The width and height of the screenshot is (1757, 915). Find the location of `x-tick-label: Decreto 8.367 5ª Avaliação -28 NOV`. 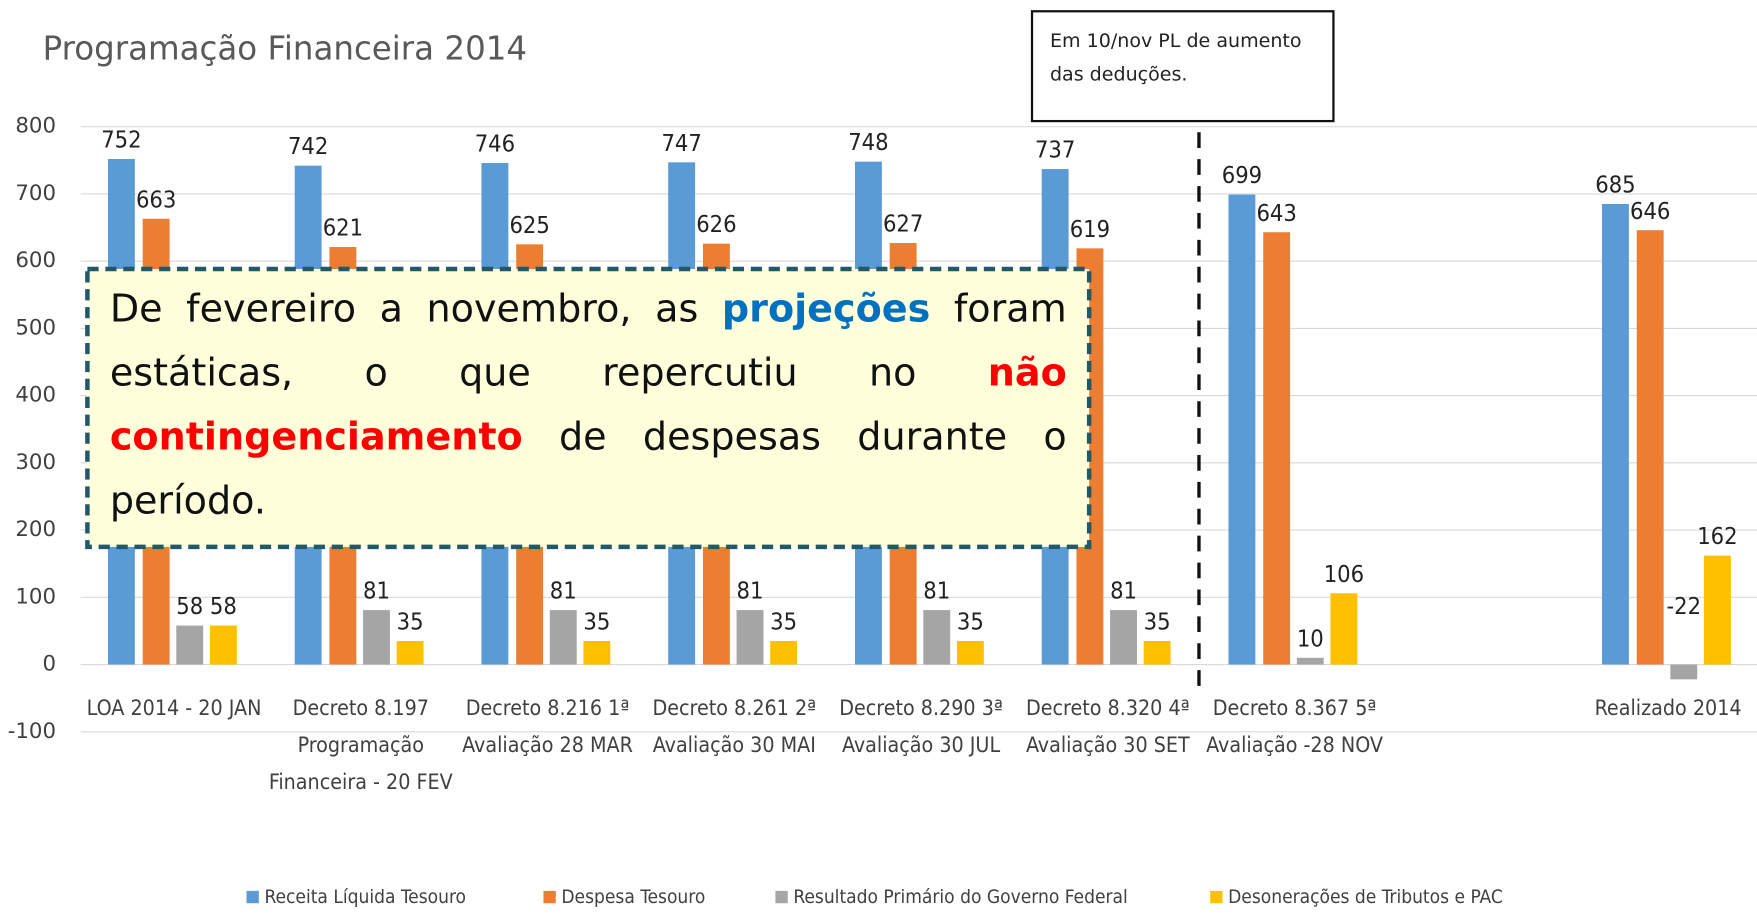

x-tick-label: Decreto 8.367 5ª Avaliação -28 NOV is located at coordinates (1295, 726).